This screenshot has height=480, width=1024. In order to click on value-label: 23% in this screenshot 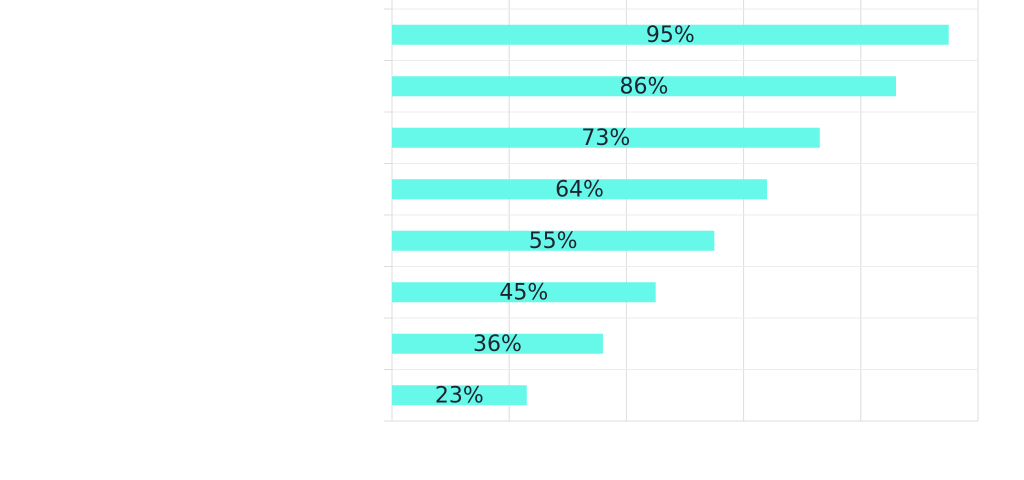, I will do `click(459, 395)`.